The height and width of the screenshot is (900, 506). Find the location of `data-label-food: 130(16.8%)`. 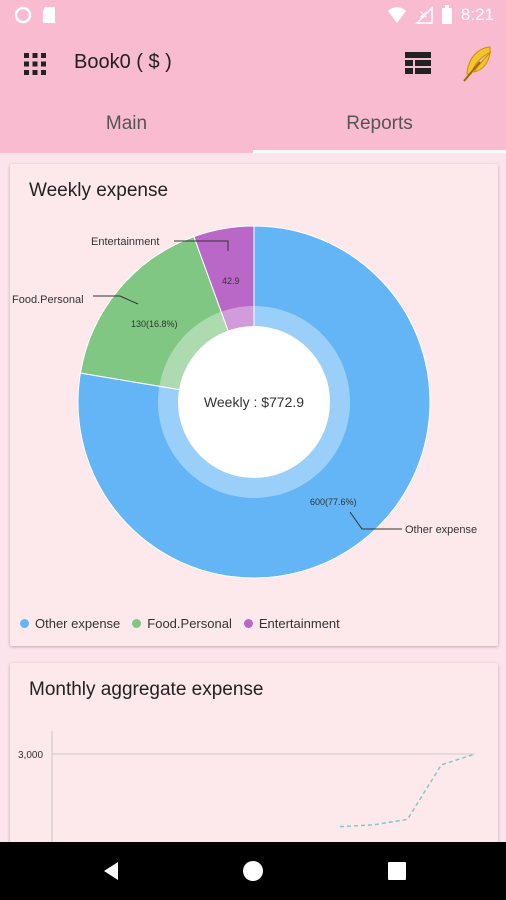

data-label-food: 130(16.8%) is located at coordinates (154, 324).